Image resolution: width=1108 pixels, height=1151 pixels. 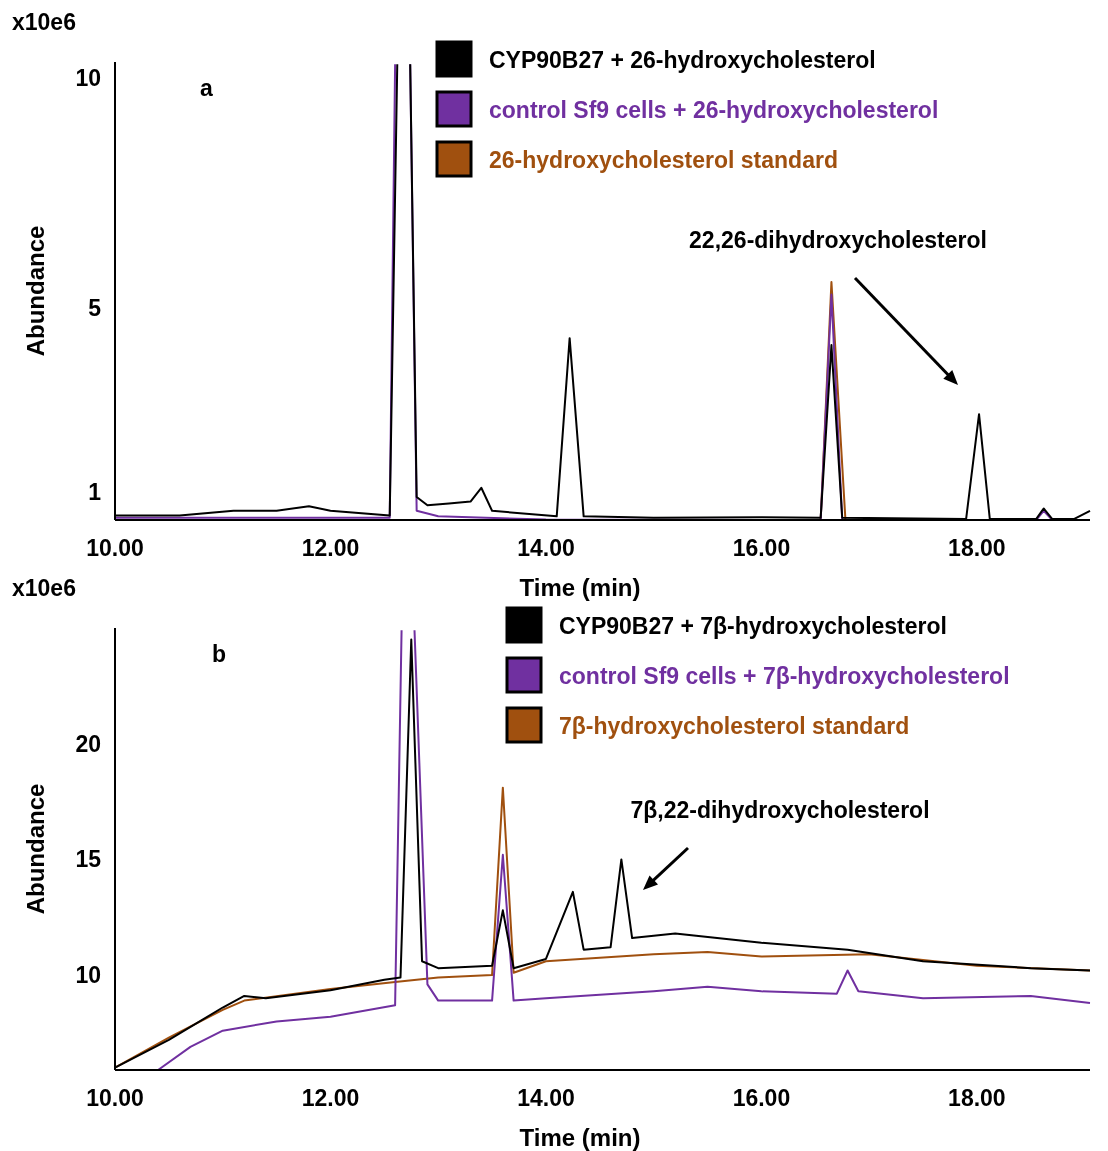 I want to click on annotation: b, so click(x=219, y=654).